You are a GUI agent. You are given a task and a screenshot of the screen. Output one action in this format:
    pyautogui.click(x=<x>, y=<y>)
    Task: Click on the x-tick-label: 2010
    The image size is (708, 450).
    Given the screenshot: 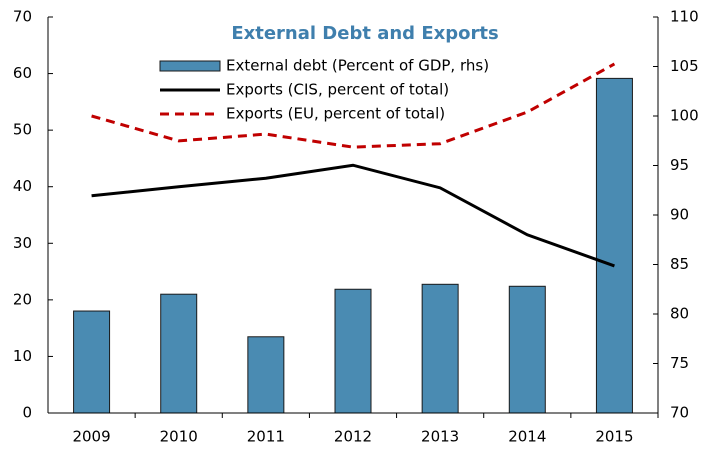 What is the action you would take?
    pyautogui.click(x=179, y=437)
    